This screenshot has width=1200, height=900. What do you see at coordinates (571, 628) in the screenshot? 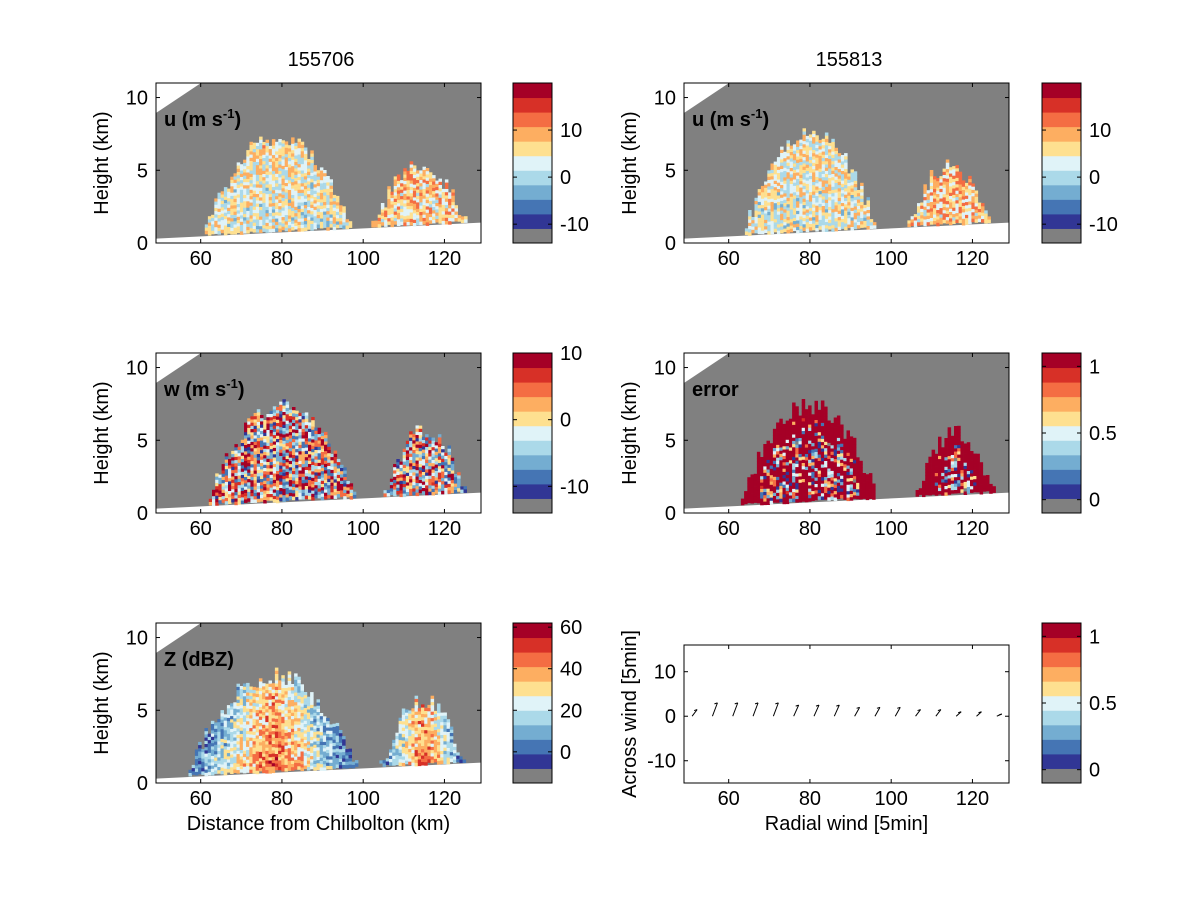
I see `colorbar-tick-label: 60` at bounding box center [571, 628].